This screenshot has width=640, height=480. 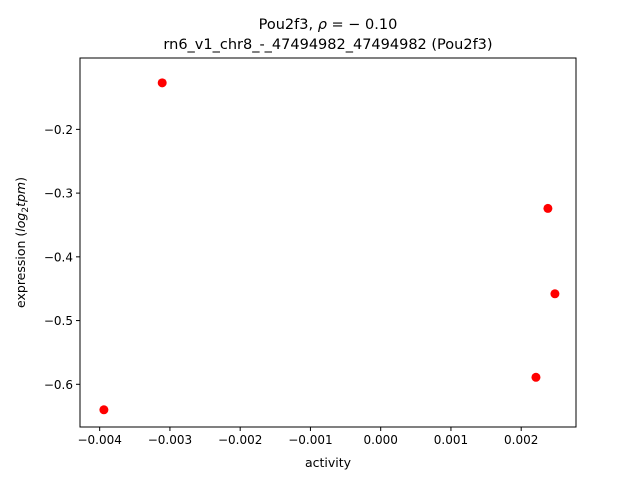 I want to click on x-tick-label: 0.001, so click(x=451, y=440).